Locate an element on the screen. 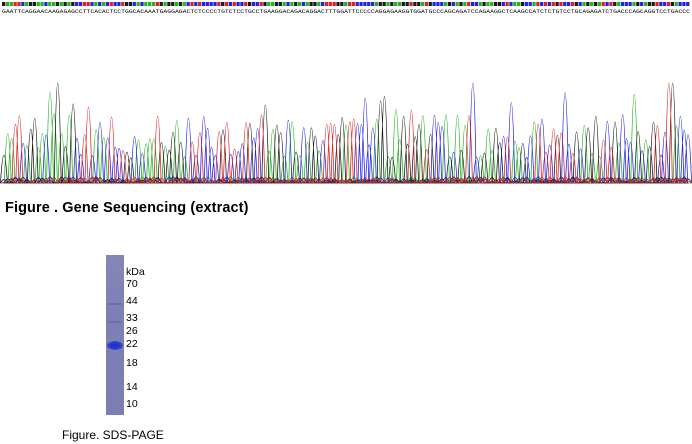 Image resolution: width=692 pixels, height=444 pixels. marker-label: 44 is located at coordinates (132, 301).